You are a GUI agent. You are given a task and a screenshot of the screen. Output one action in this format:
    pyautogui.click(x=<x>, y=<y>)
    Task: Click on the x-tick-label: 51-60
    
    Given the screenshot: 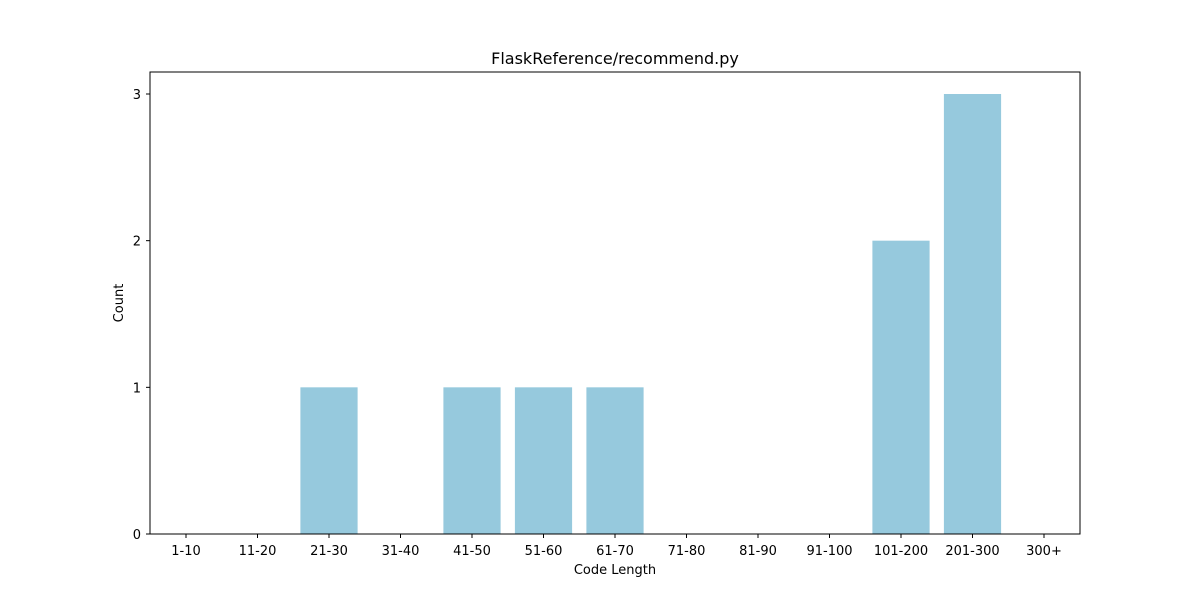 What is the action you would take?
    pyautogui.click(x=544, y=551)
    